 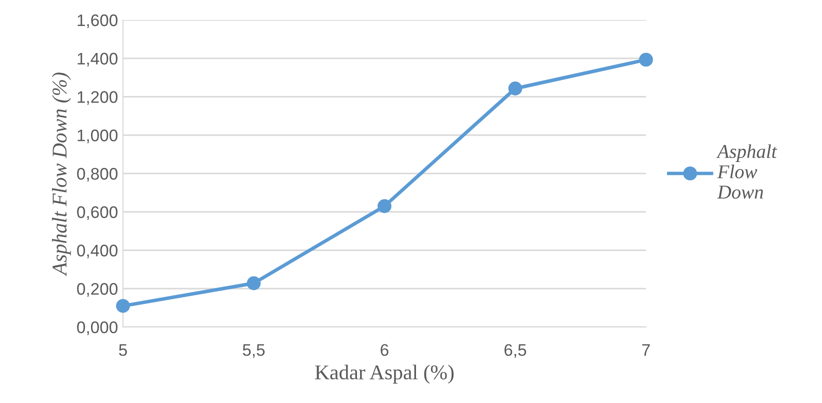 I want to click on x-tick-label: 7, so click(x=646, y=350).